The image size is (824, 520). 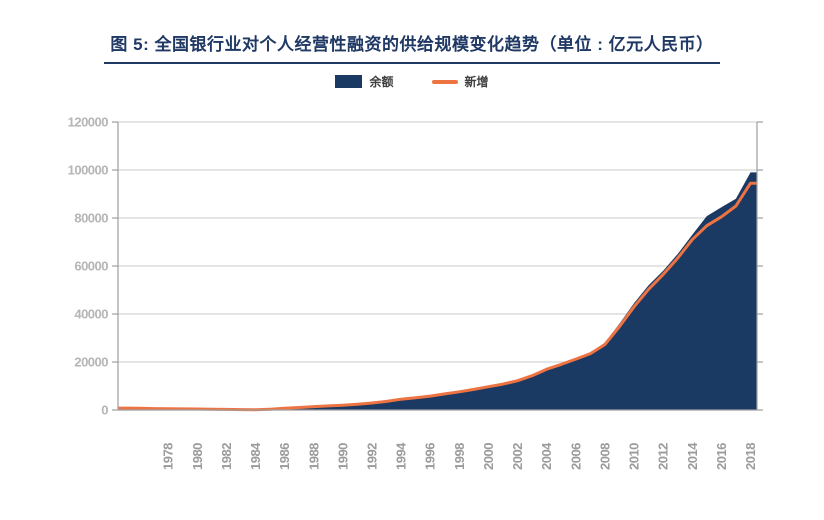 What do you see at coordinates (476, 82) in the screenshot?
I see `legend-label-new: 新增` at bounding box center [476, 82].